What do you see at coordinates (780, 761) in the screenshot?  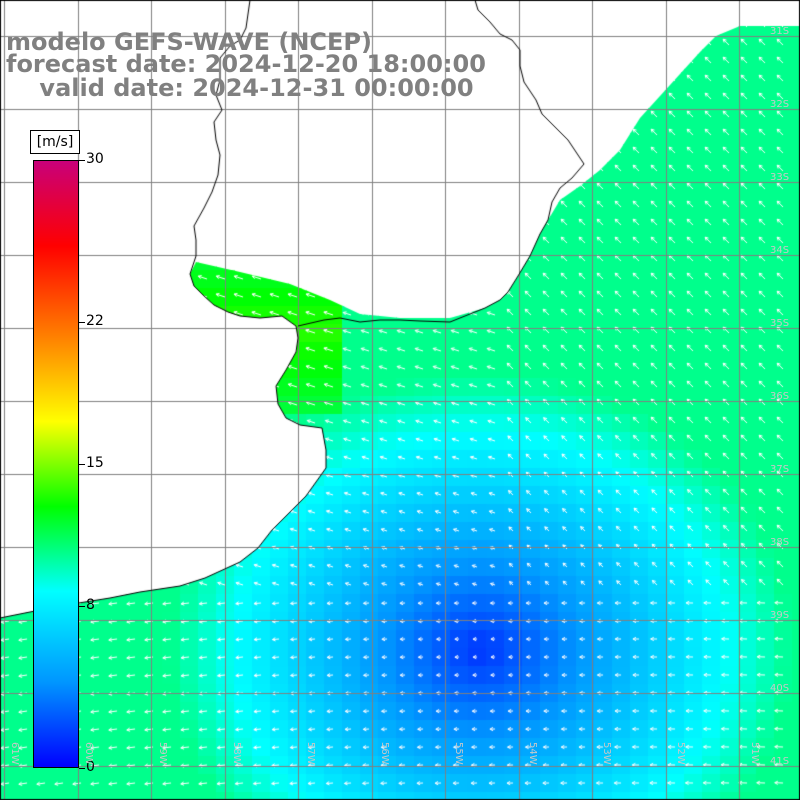 I see `latitude-label: 41S` at bounding box center [780, 761].